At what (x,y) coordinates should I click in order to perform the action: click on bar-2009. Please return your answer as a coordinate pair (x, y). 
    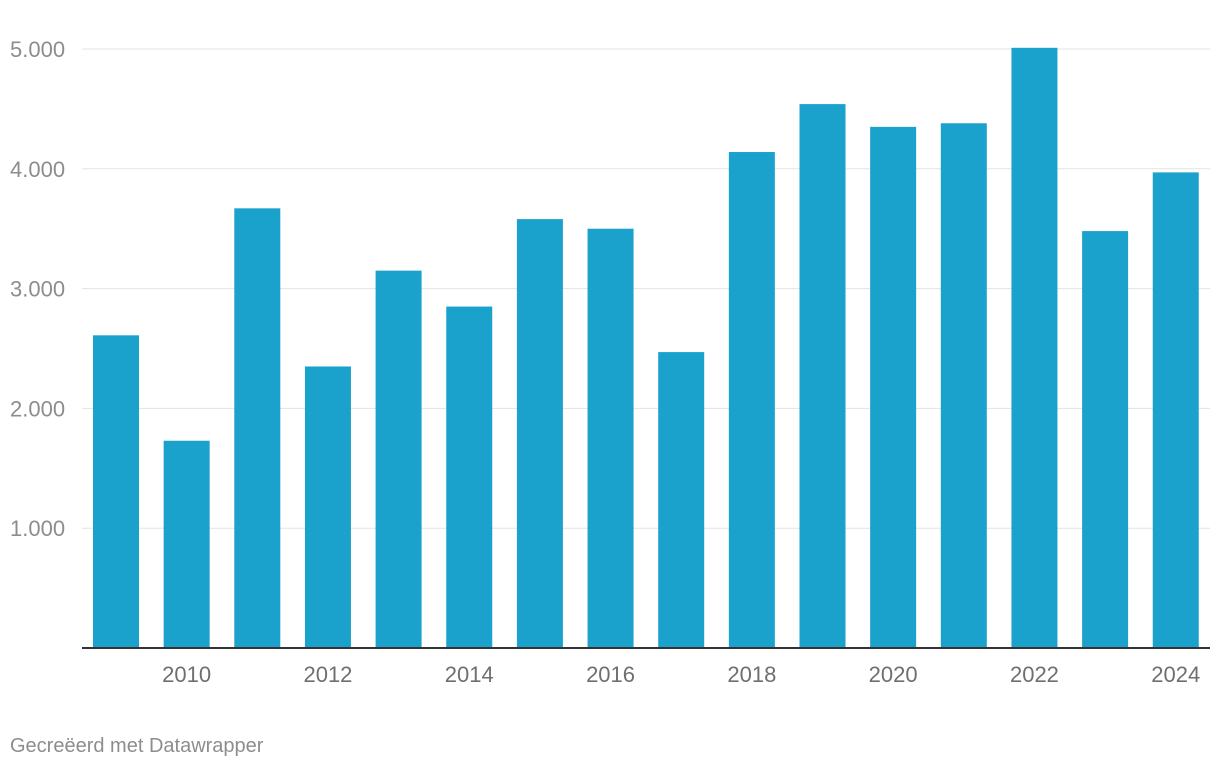
    Looking at the image, I should click on (116, 491).